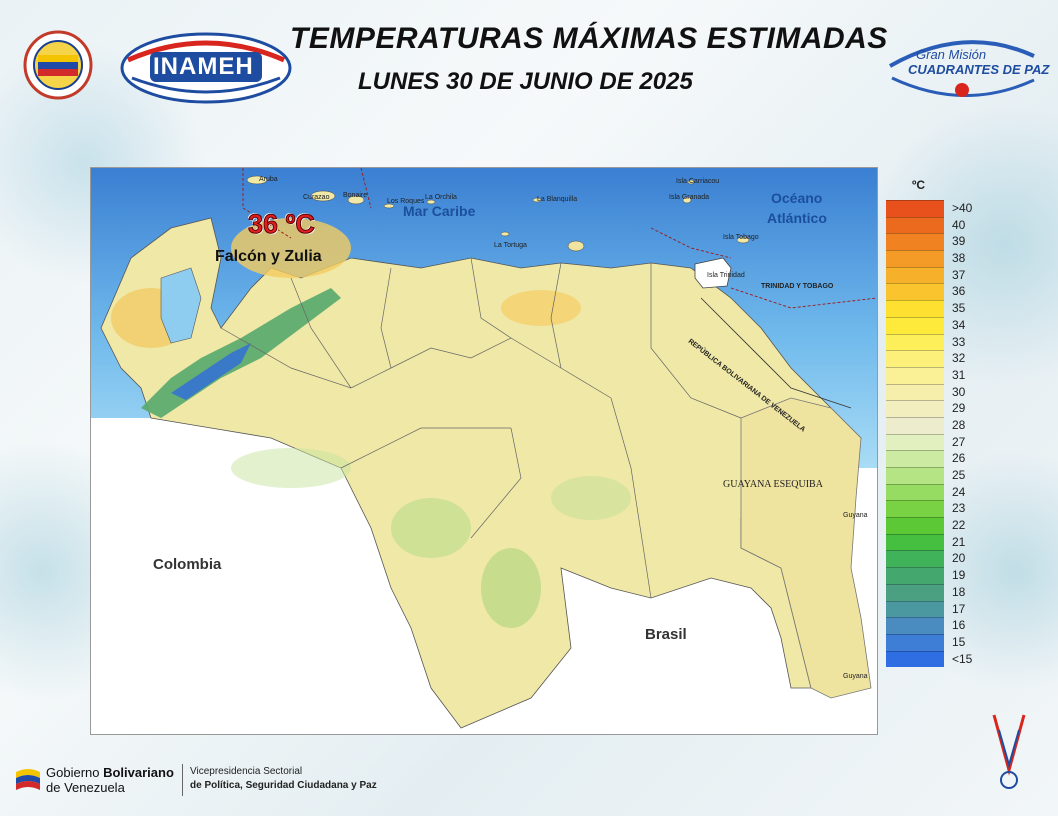 The width and height of the screenshot is (1058, 816). I want to click on legend-label: 28, so click(959, 424).